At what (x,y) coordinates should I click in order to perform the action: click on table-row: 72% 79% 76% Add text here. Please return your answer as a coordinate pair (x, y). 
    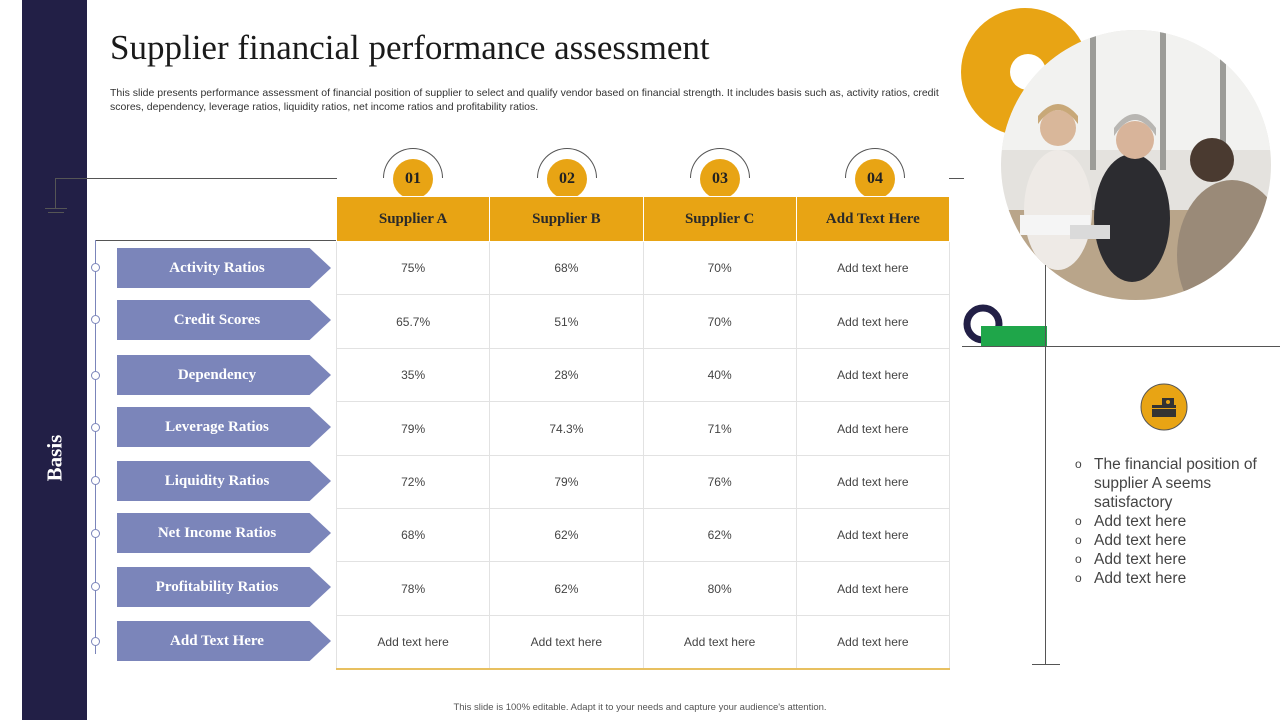
    Looking at the image, I should click on (643, 482).